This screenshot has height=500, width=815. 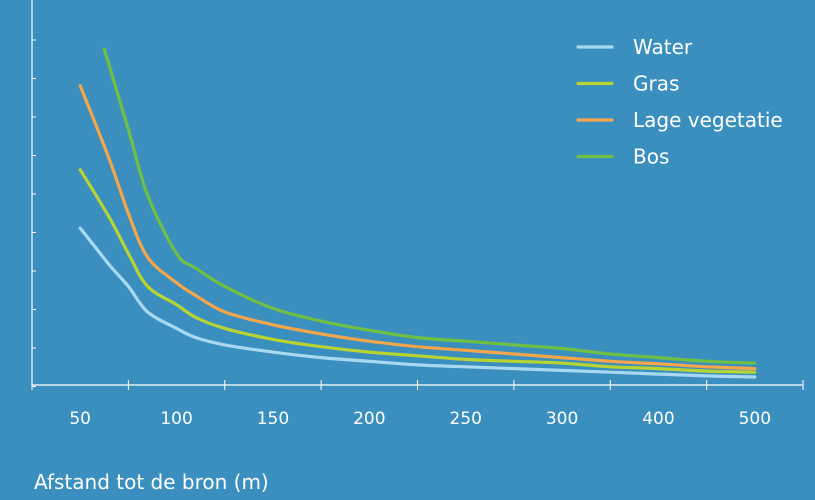 I want to click on x-tick-label: 500, so click(x=755, y=419).